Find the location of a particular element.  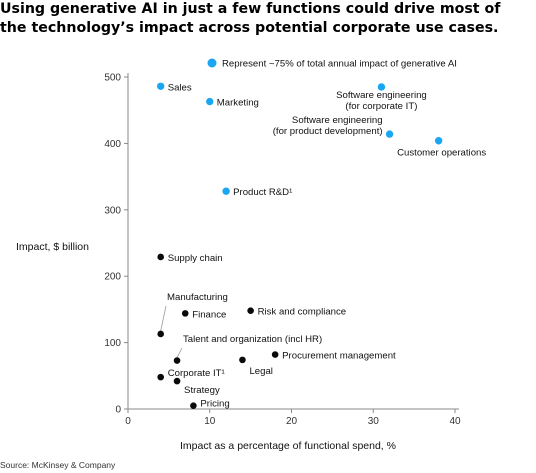

source-note: Source: McKinsey & Company is located at coordinates (58, 465).